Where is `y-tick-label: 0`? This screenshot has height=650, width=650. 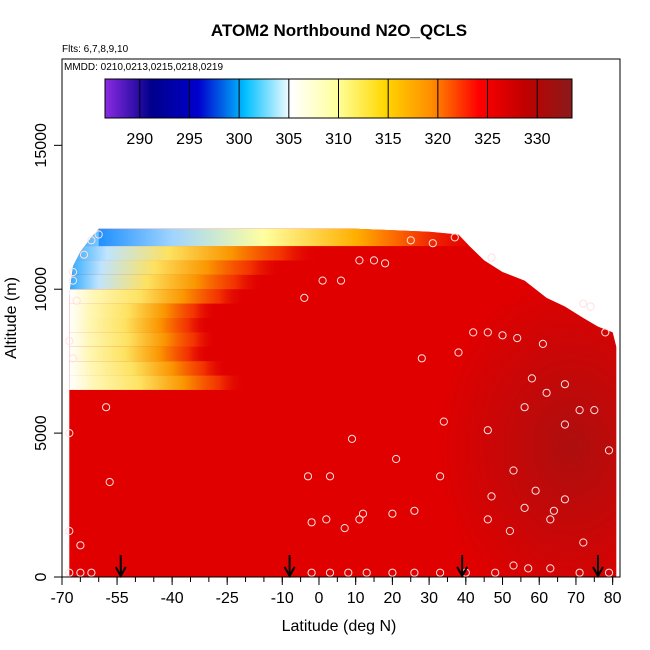
y-tick-label: 0 is located at coordinates (41, 576).